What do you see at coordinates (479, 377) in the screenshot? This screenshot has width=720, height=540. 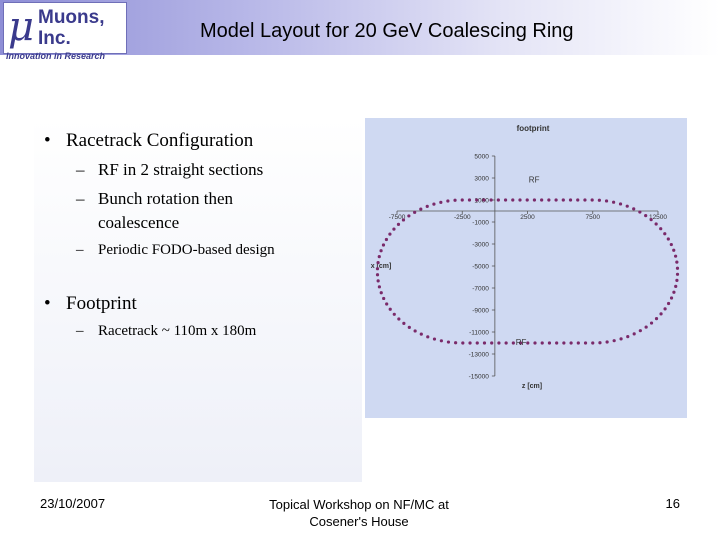 I see `y-tick-label: -15000` at bounding box center [479, 377].